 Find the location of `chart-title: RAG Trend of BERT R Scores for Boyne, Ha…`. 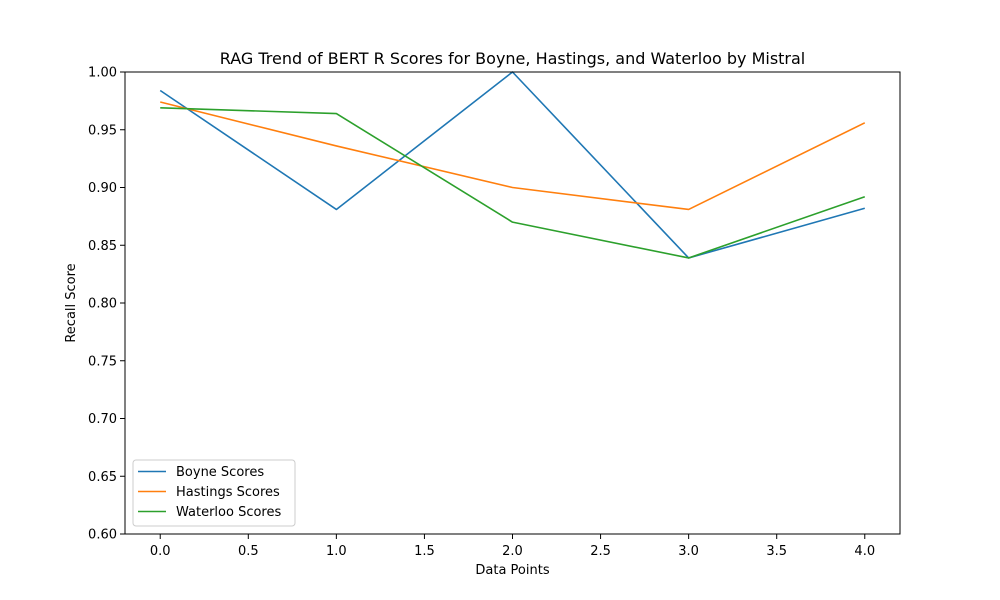

chart-title: RAG Trend of BERT R Scores for Boyne, Ha… is located at coordinates (513, 58).